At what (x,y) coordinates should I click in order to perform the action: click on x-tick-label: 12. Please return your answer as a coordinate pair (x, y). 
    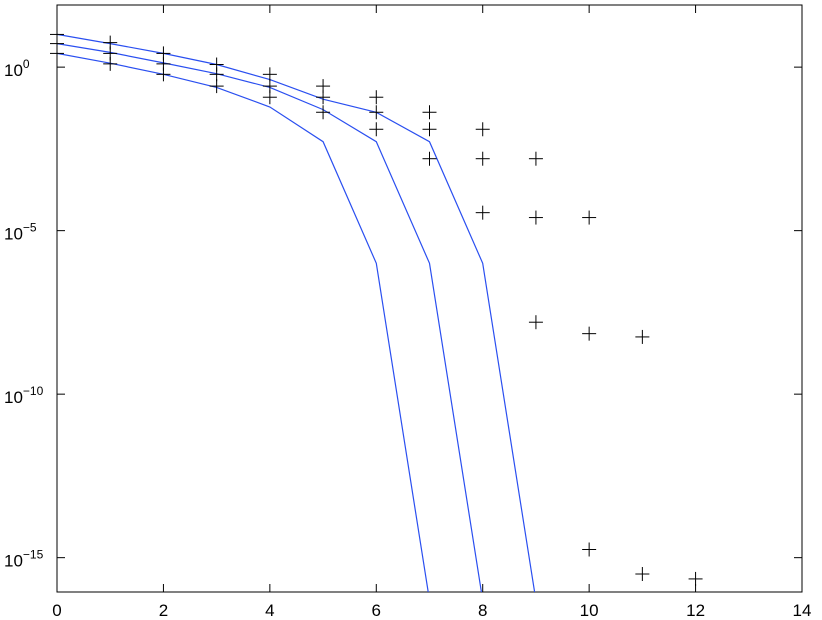
    Looking at the image, I should click on (695, 610).